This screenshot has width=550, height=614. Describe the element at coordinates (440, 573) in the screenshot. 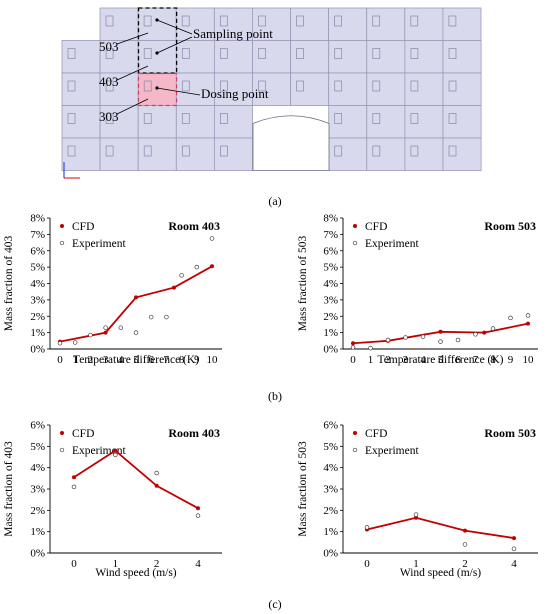

I see `x-axis-label: Wind speed (m/s)` at that location.